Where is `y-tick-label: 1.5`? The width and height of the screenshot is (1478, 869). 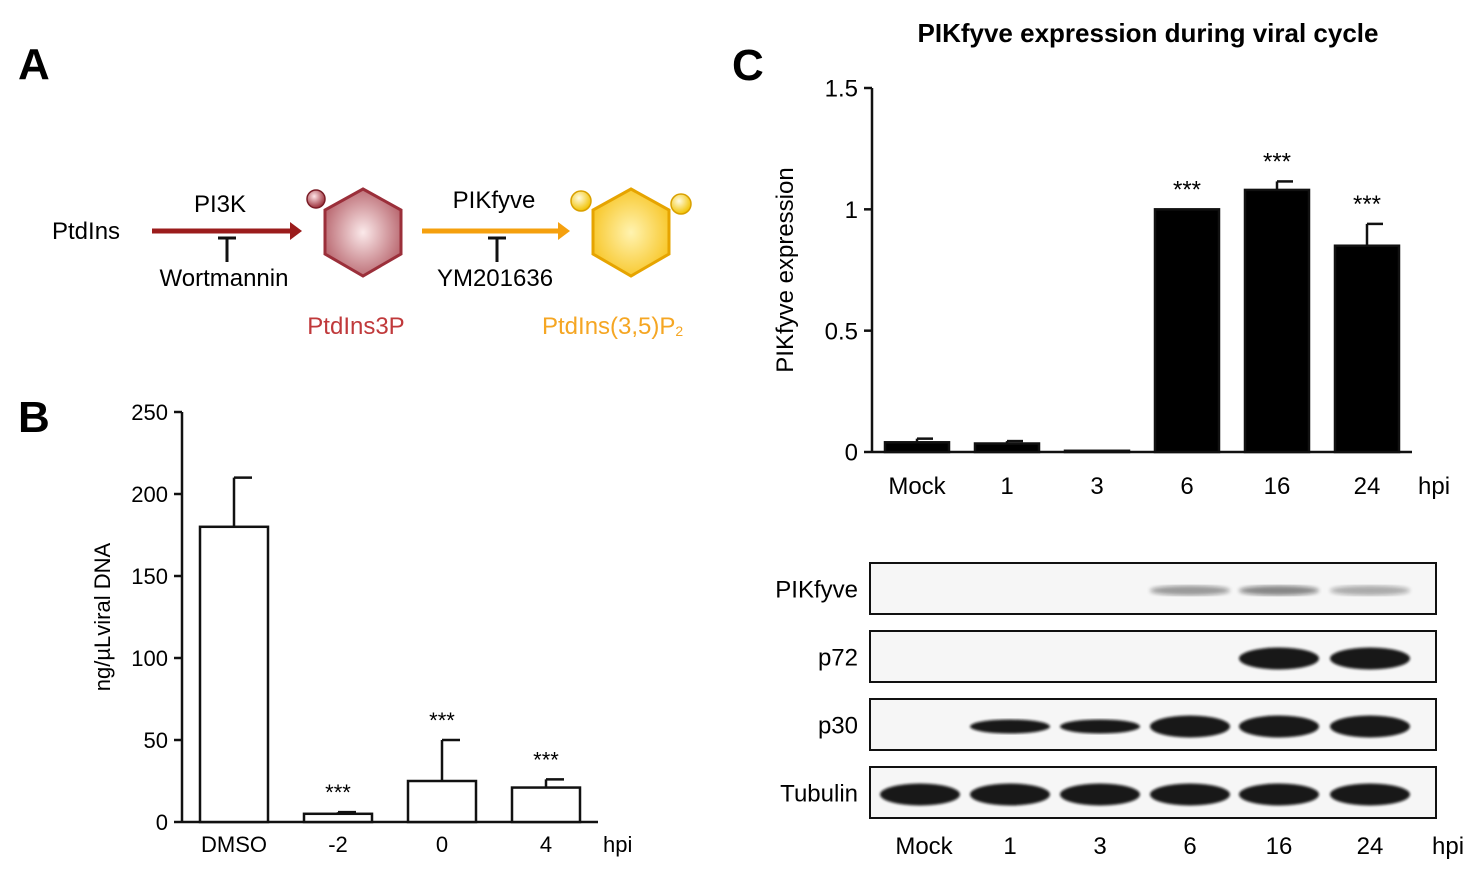 y-tick-label: 1.5 is located at coordinates (841, 89).